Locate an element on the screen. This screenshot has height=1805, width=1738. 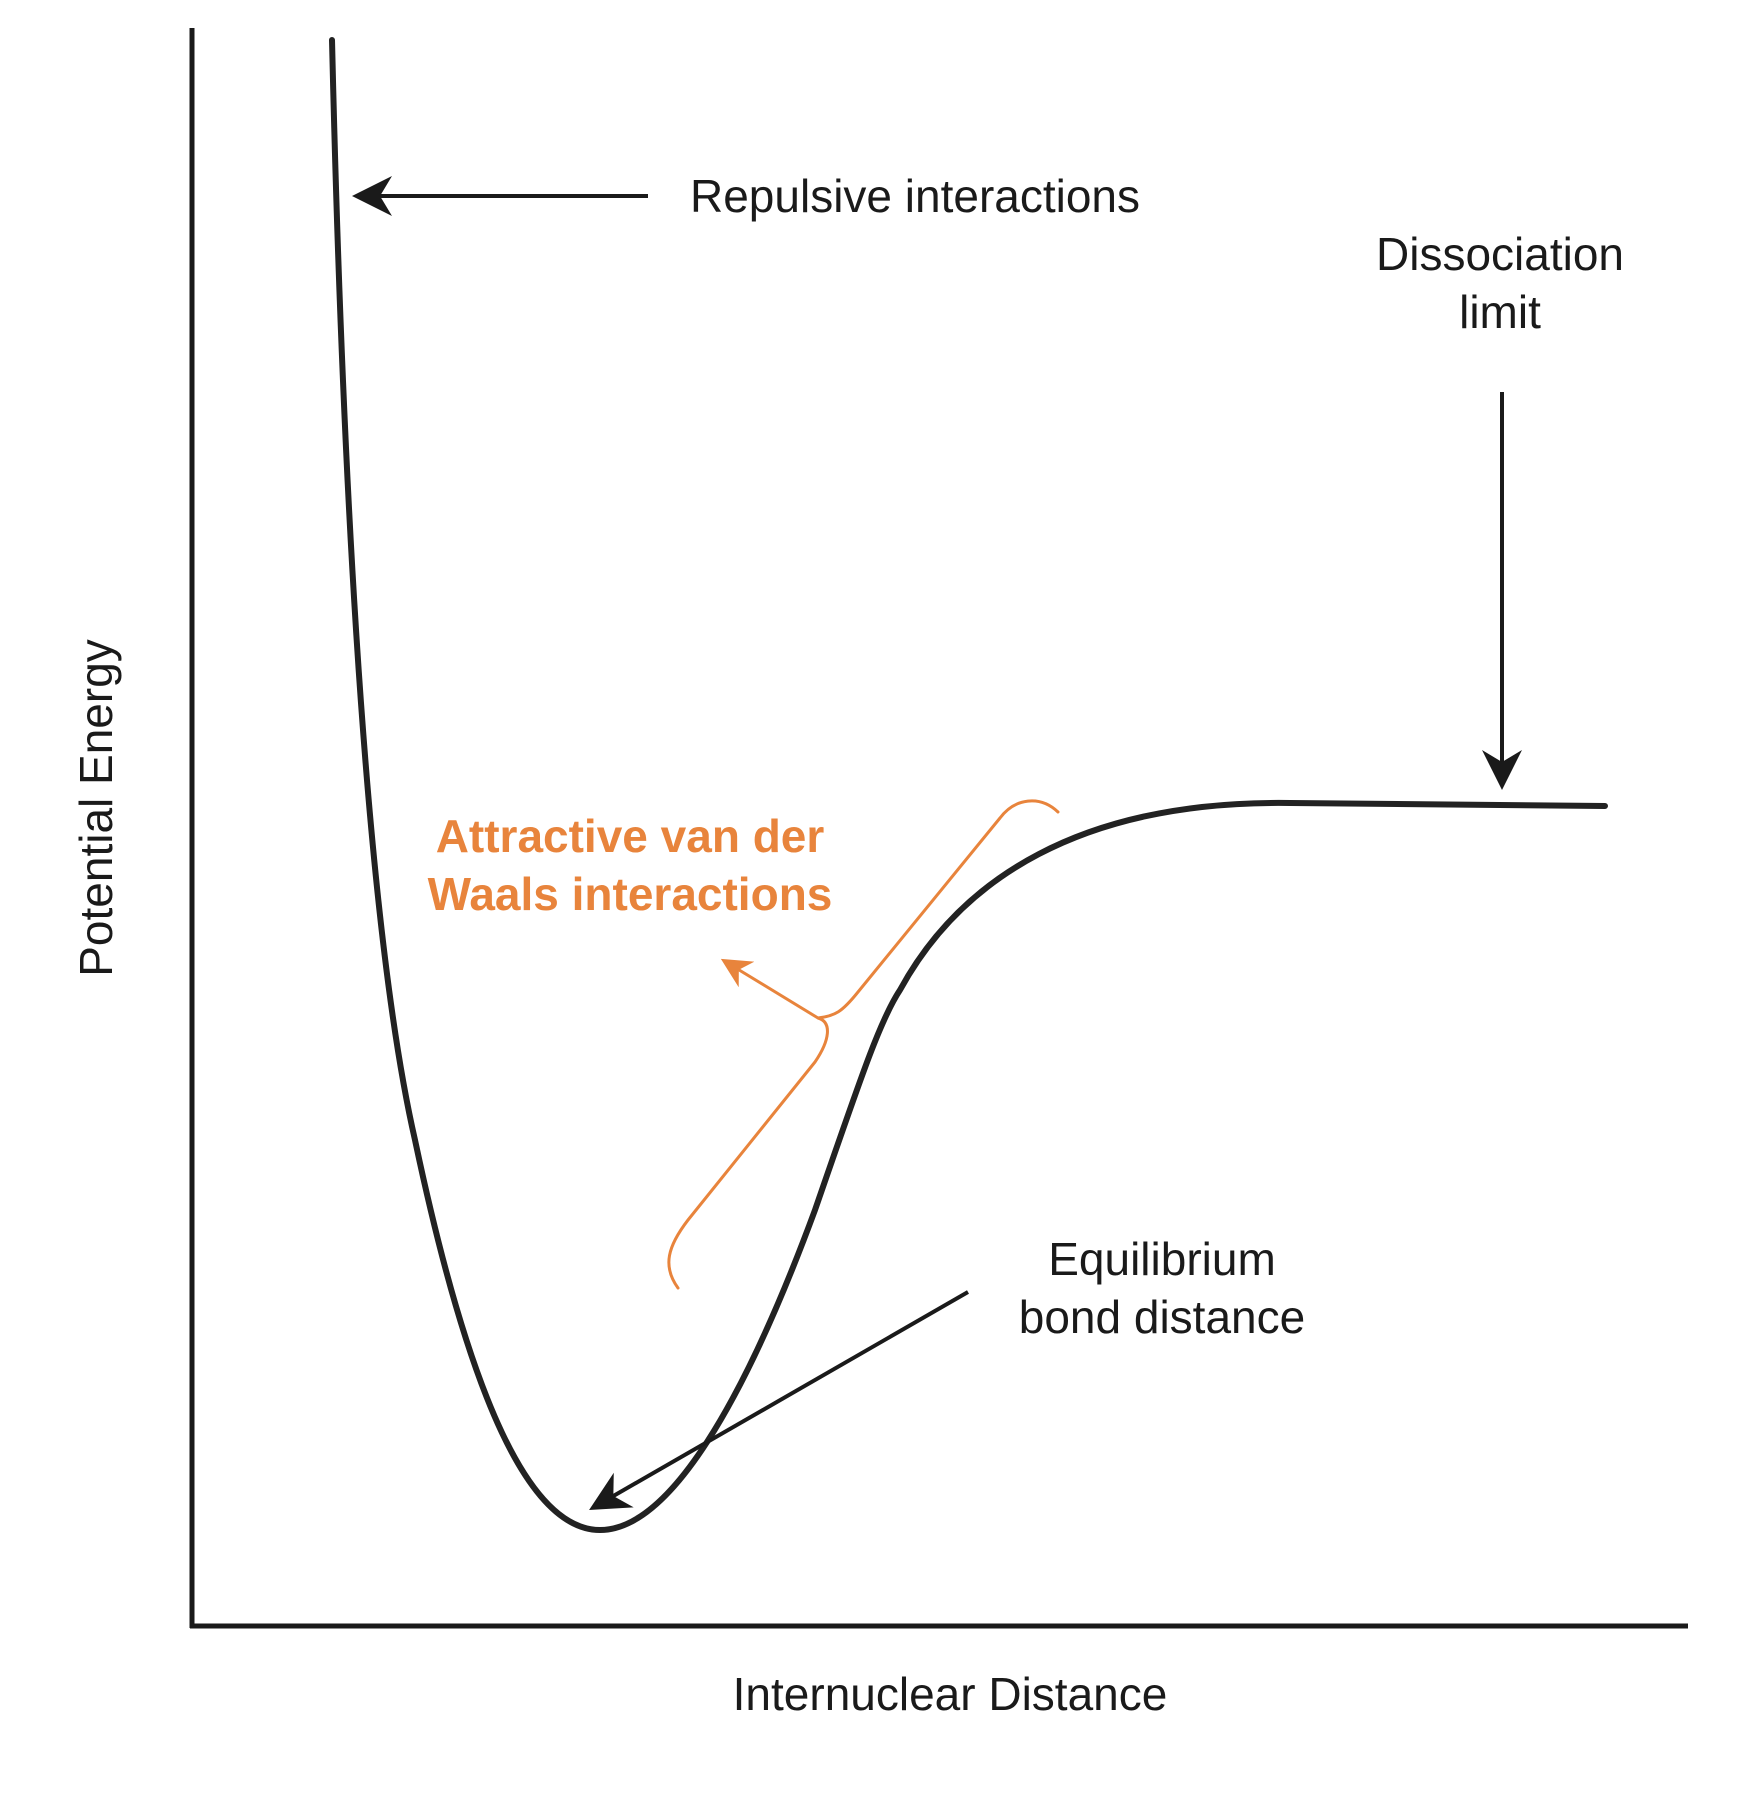
attractive-arrow is located at coordinates (769, 989).